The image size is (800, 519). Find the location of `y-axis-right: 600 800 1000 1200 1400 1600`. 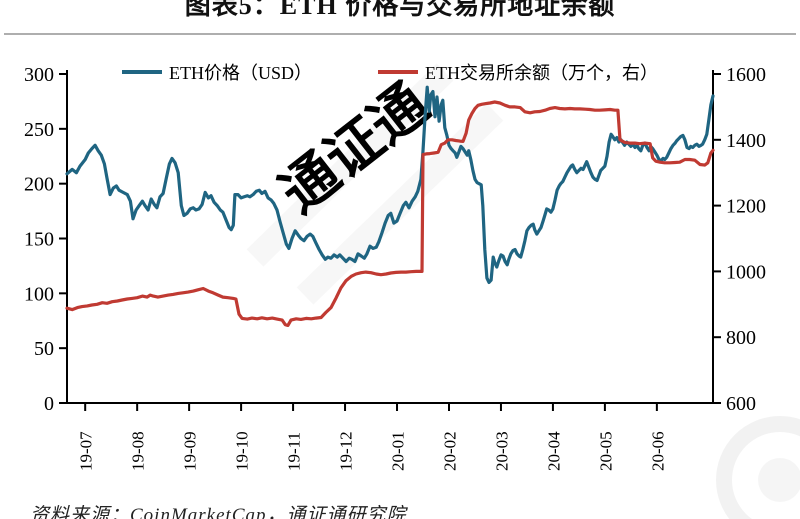

y-axis-right: 600 800 1000 1200 1400 1600 is located at coordinates (739, 239).